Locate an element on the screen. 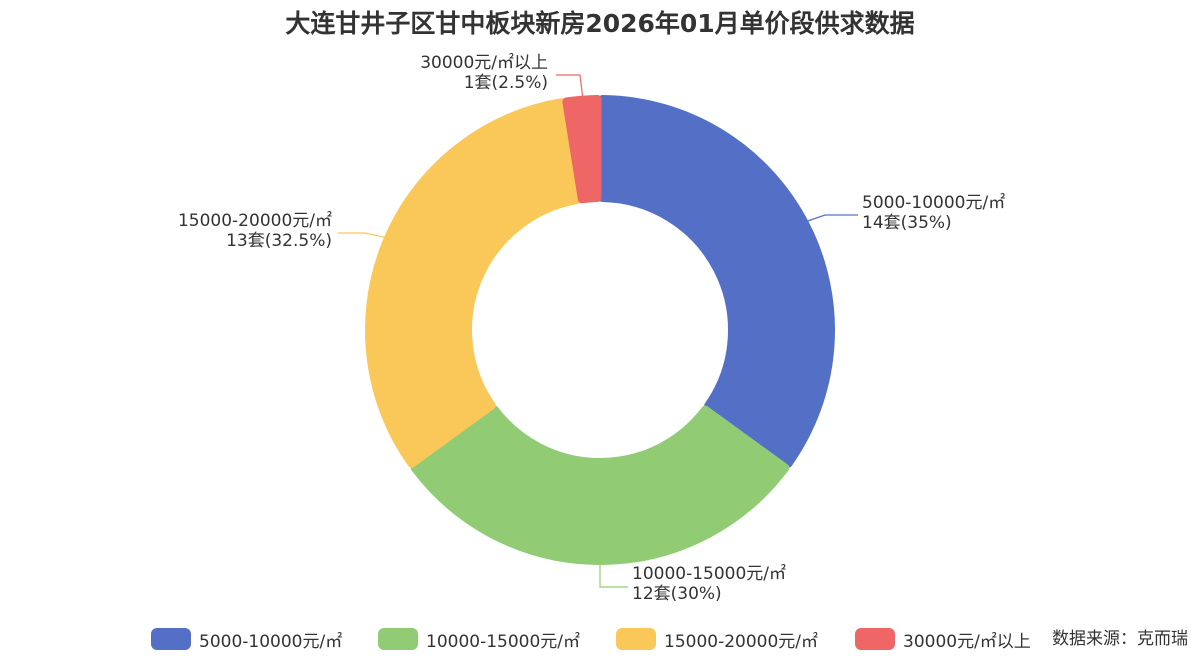  slice-label-5000-10000: 5000-10000元/㎡ 14套(35%) is located at coordinates (933, 213).